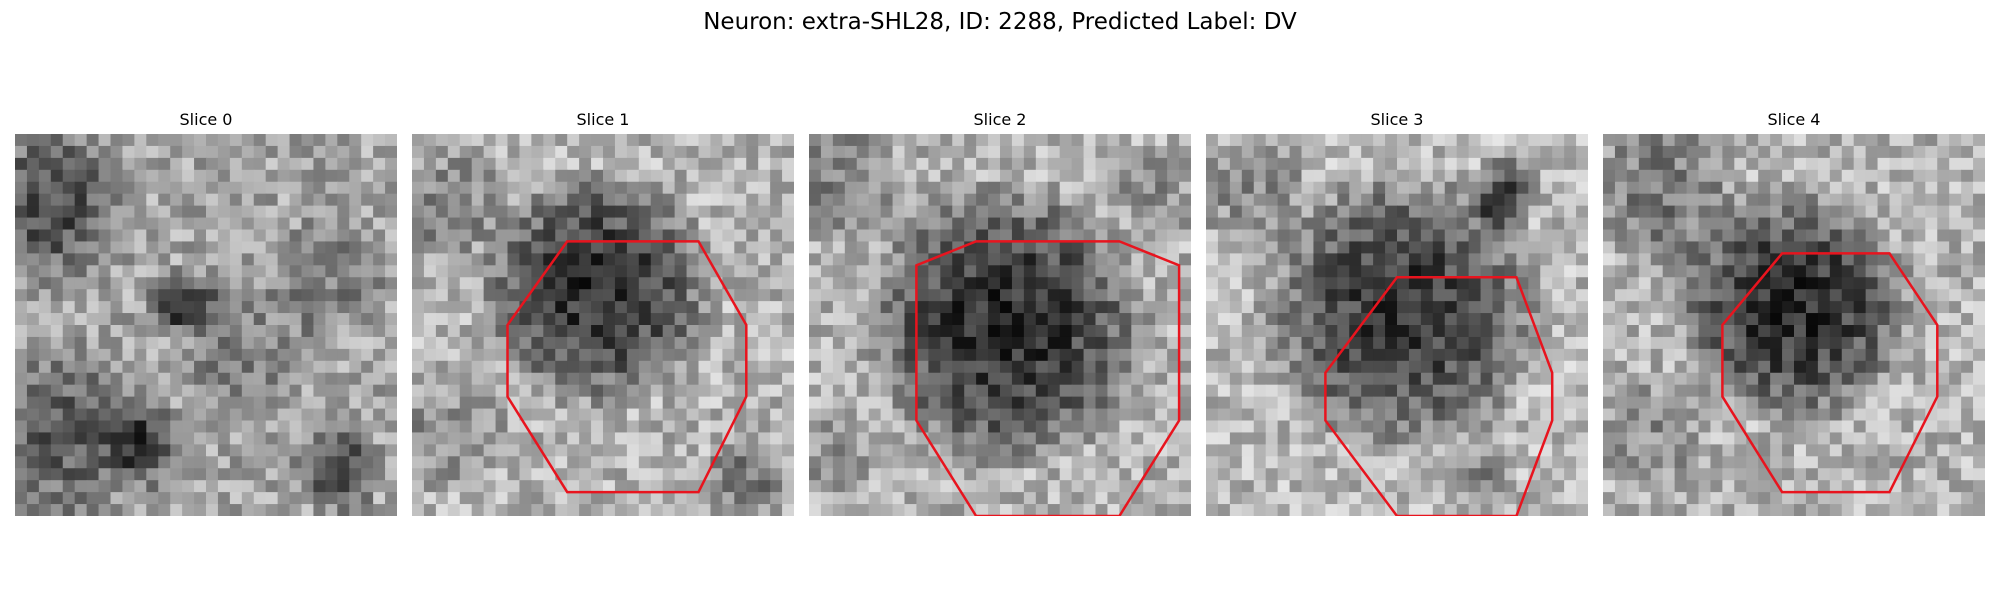  I want to click on panel-title: Slice 4, so click(1794, 119).